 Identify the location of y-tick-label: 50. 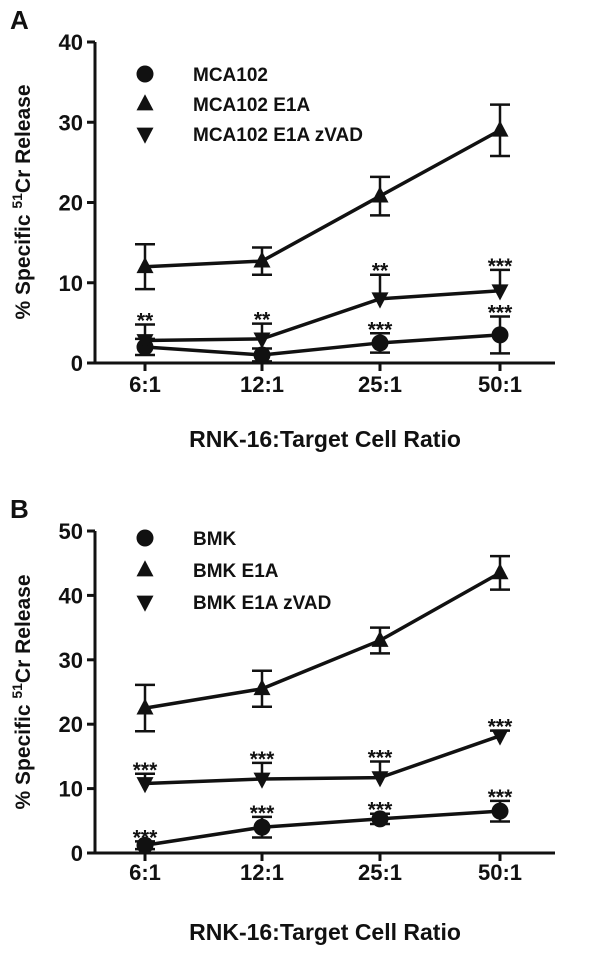
(71, 531).